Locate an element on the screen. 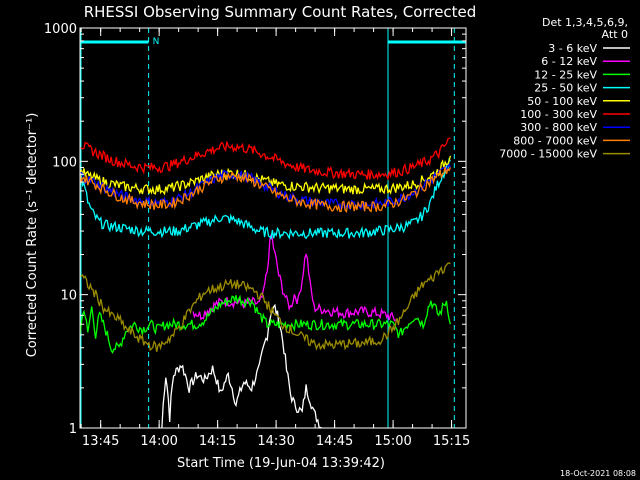 The height and width of the screenshot is (480, 640). footer-timestamp: 18-Oct-2021 08:08 is located at coordinates (598, 473).